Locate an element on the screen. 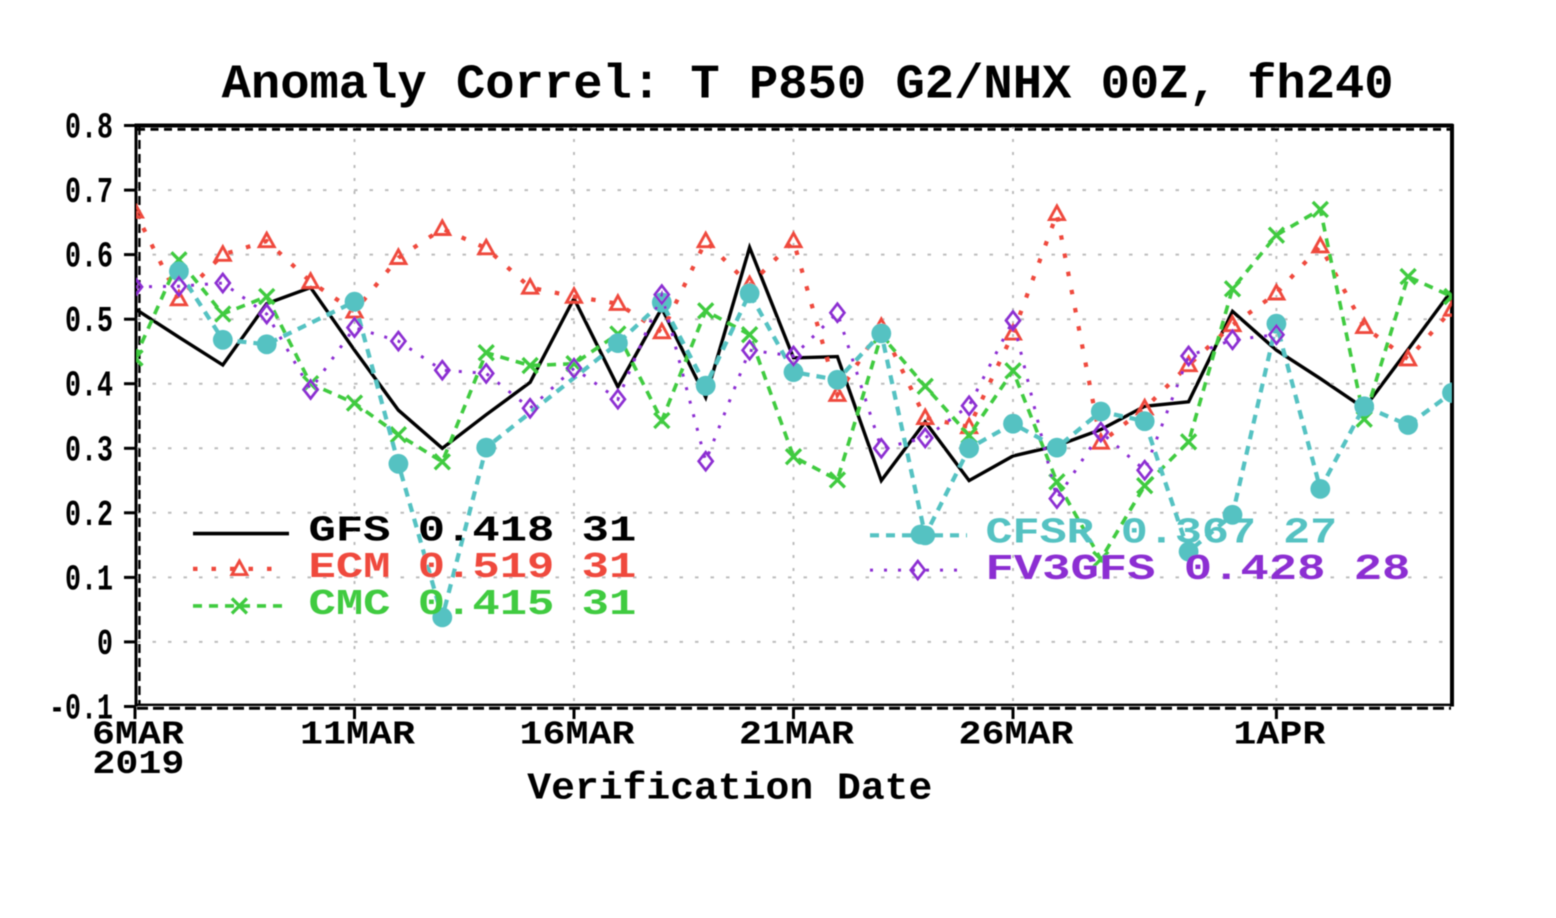  svg-text: 26MAR is located at coordinates (1016, 735).